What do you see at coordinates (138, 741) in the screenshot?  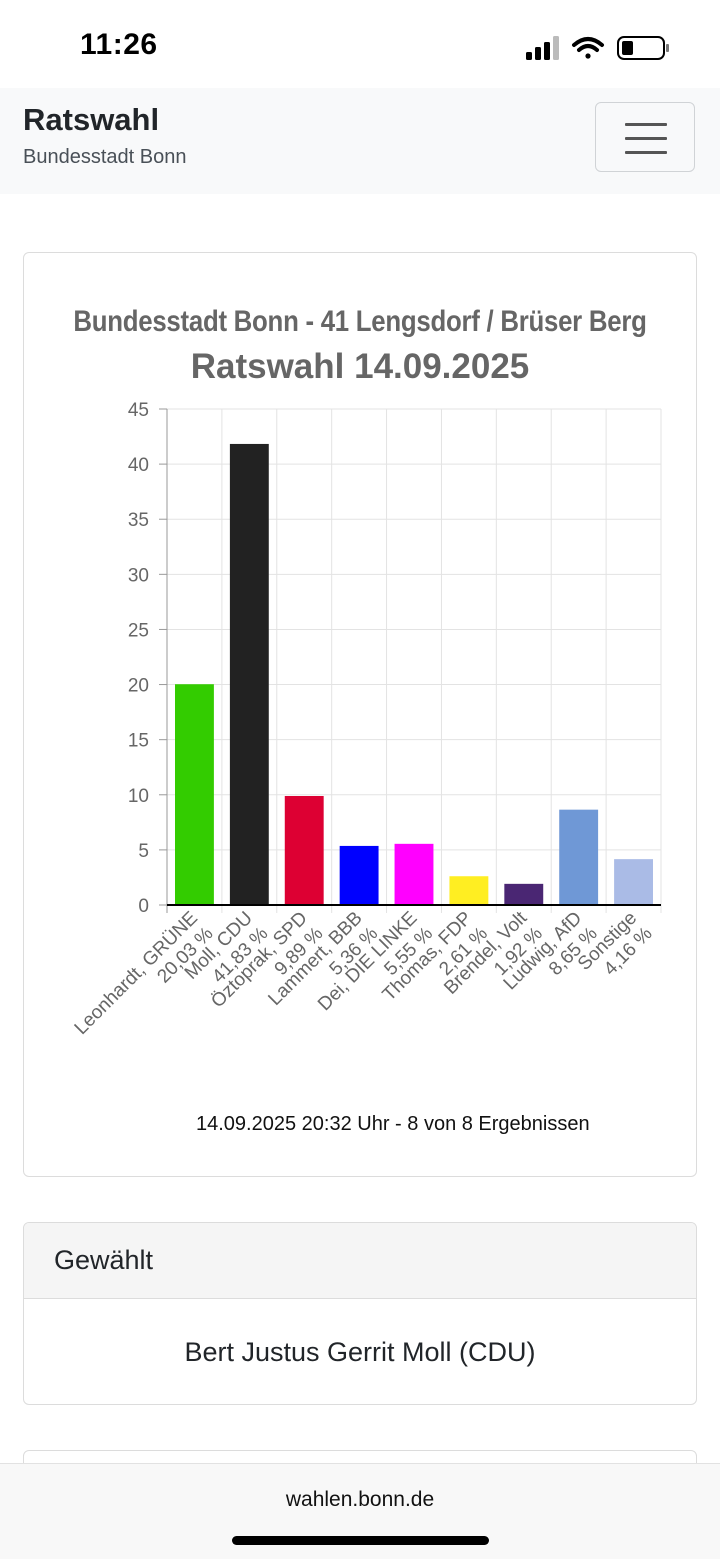 I see `y-tick-label: 15` at bounding box center [138, 741].